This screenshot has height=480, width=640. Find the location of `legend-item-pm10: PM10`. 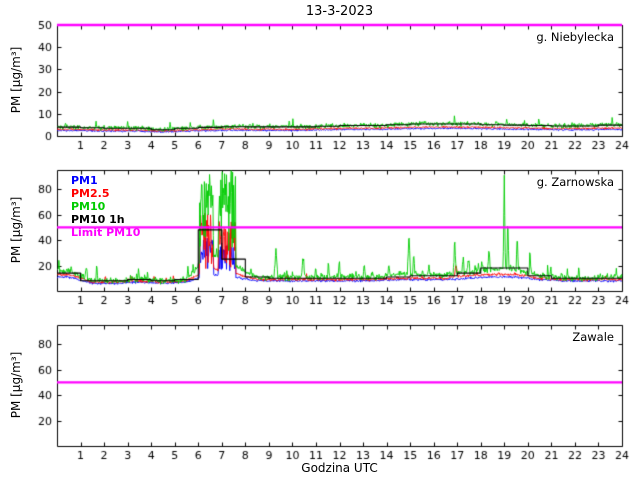

legend-item-pm10: PM10 is located at coordinates (88, 206).